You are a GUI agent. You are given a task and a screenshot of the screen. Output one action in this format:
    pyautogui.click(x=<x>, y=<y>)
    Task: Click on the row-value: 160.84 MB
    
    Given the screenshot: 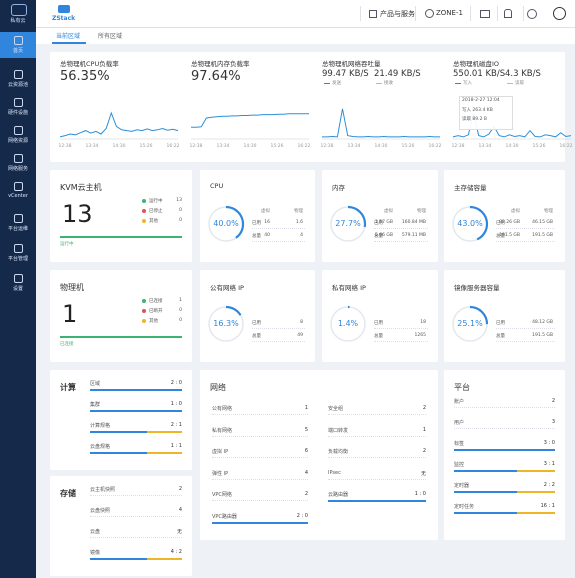 What is the action you would take?
    pyautogui.click(x=413, y=222)
    